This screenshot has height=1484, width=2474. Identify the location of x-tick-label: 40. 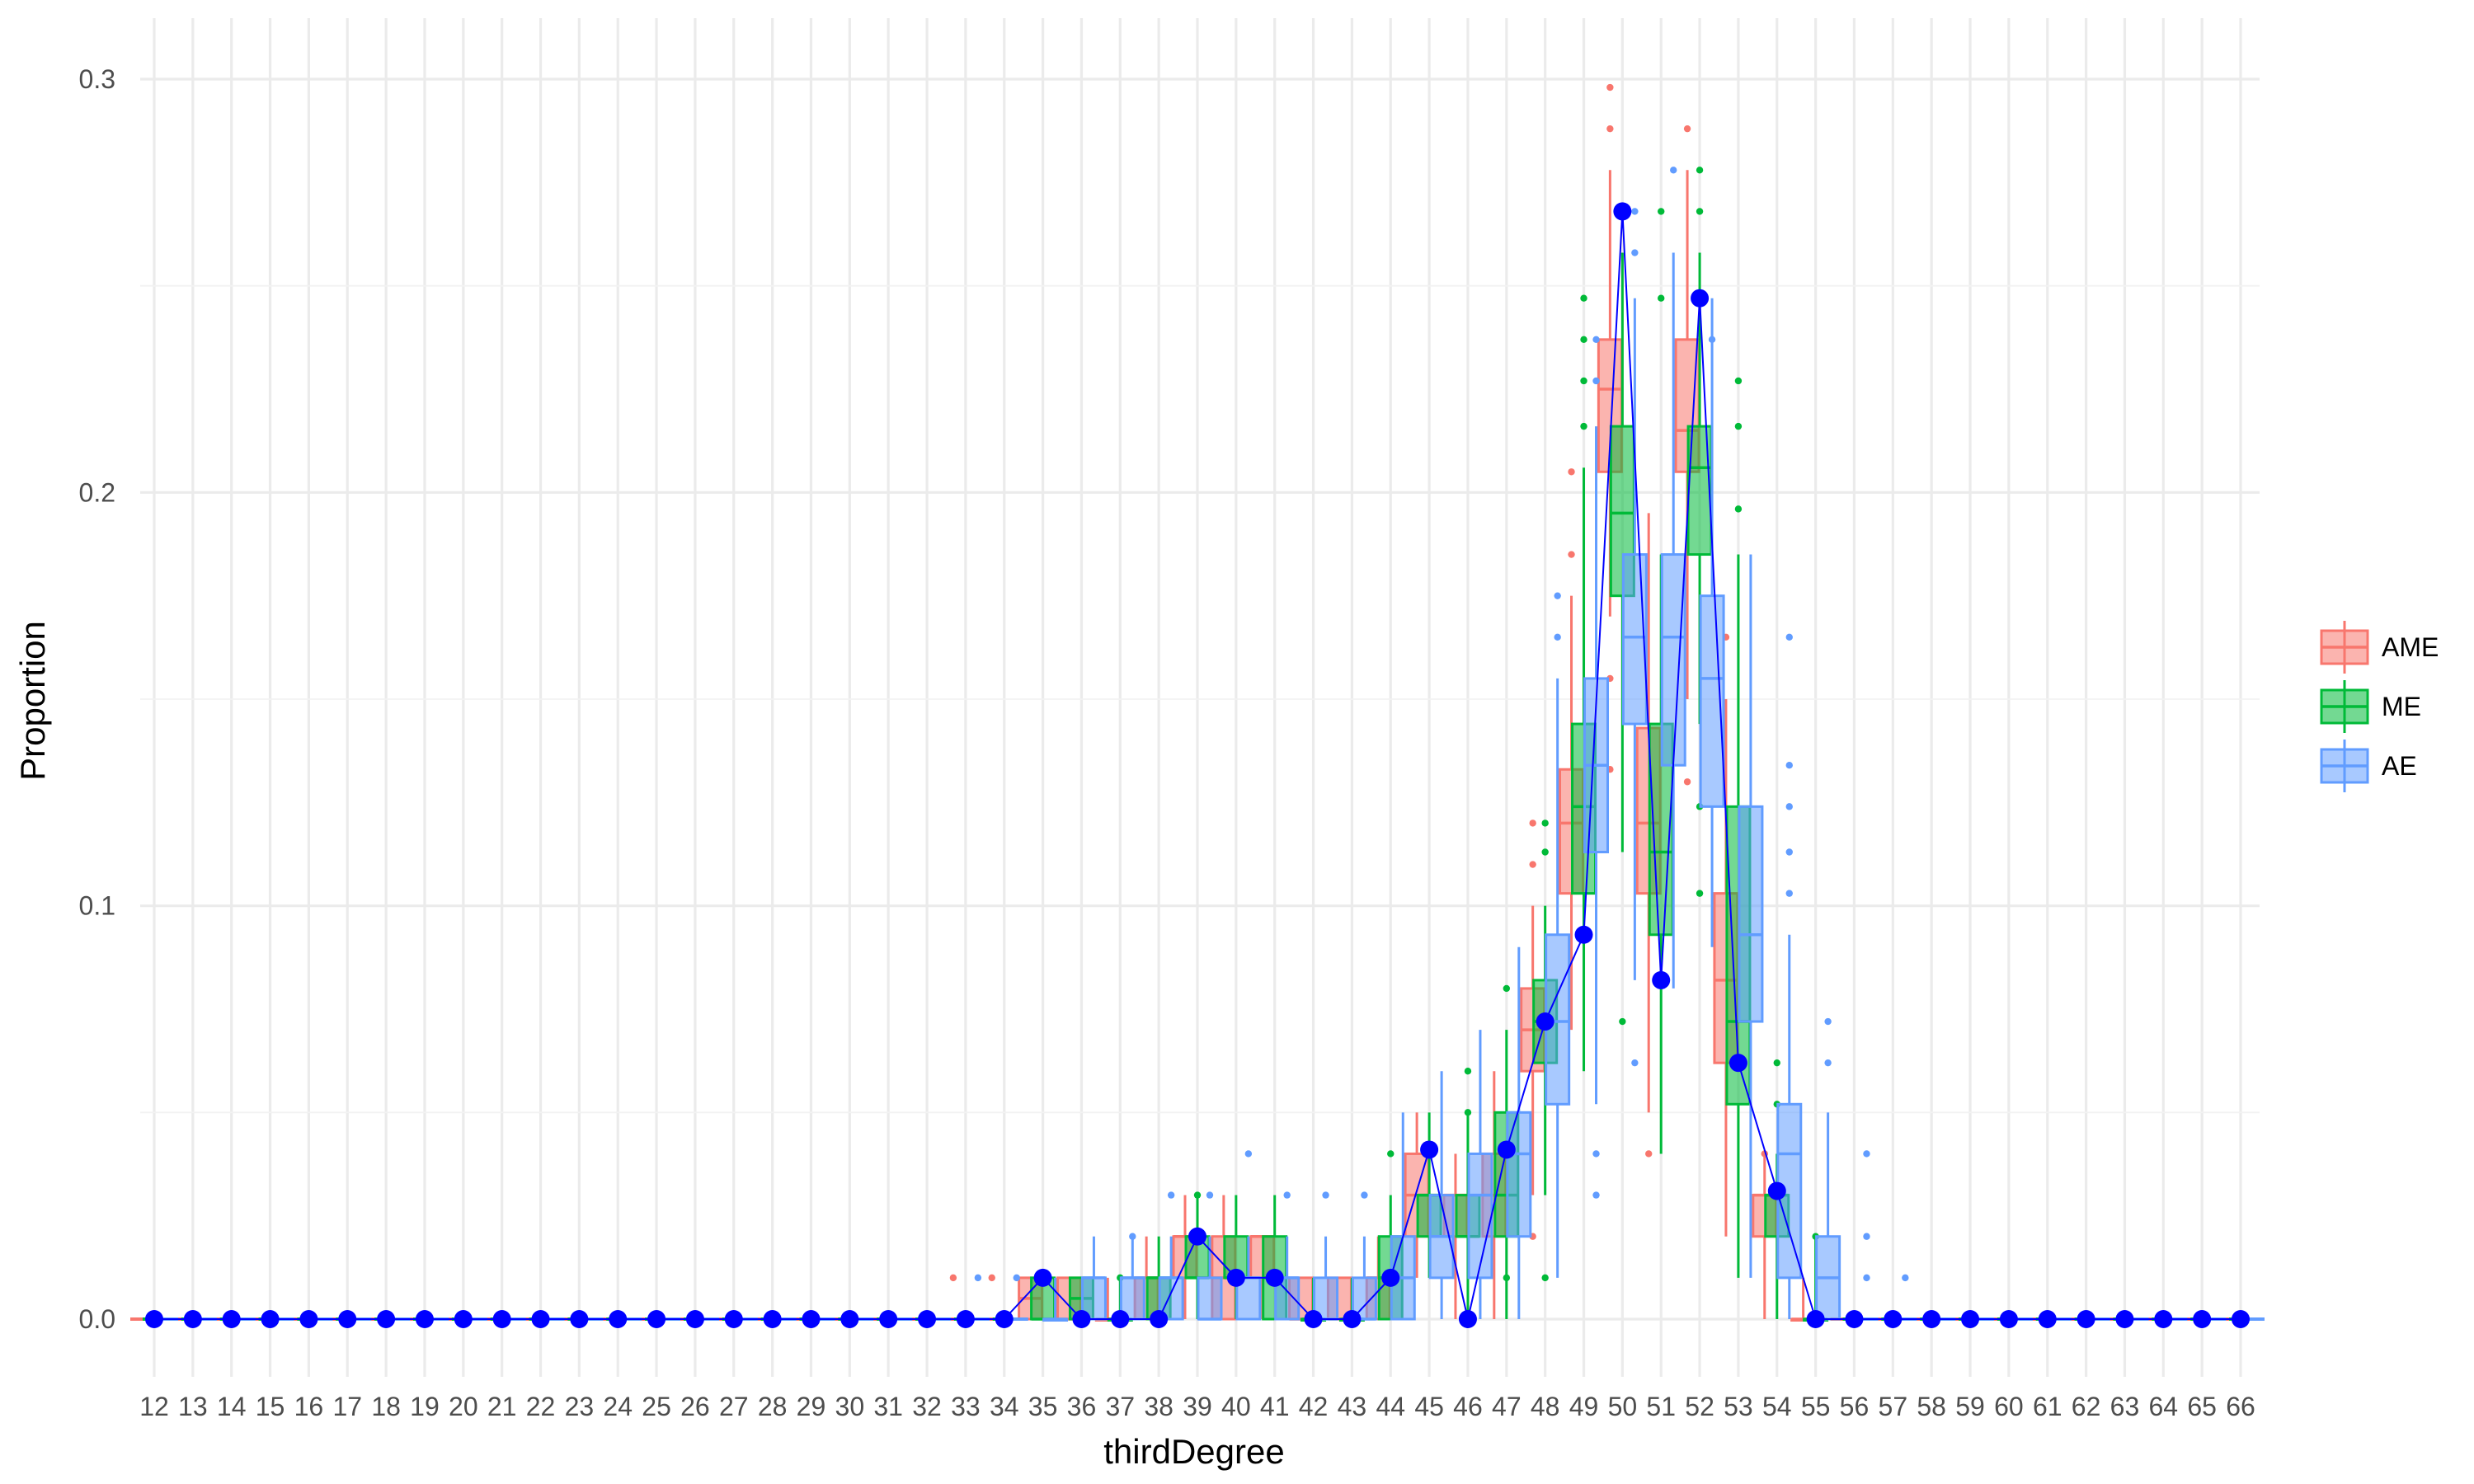
(1236, 1406).